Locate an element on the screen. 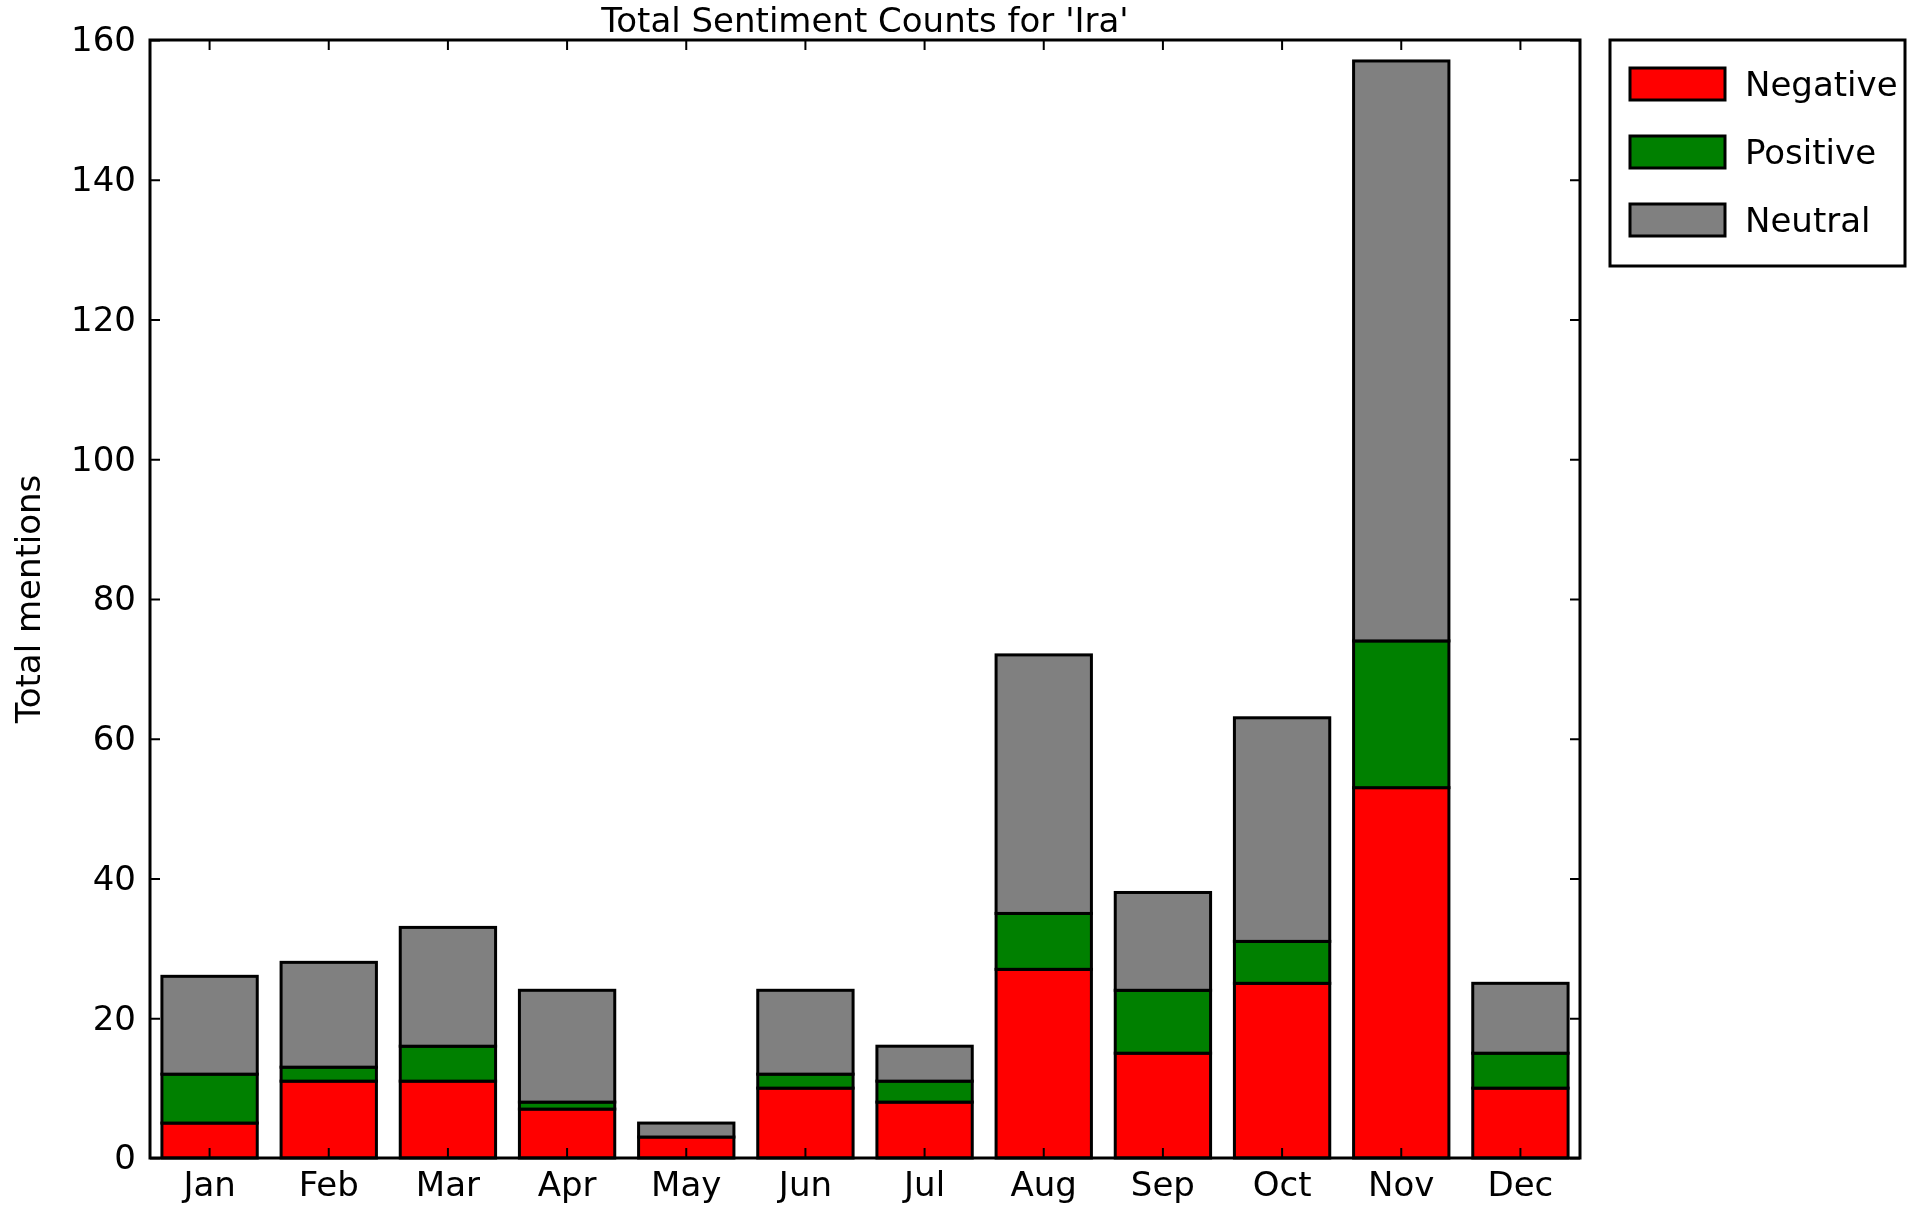 Image resolution: width=1920 pixels, height=1212 pixels. x-tick-label: Apr is located at coordinates (567, 1184).